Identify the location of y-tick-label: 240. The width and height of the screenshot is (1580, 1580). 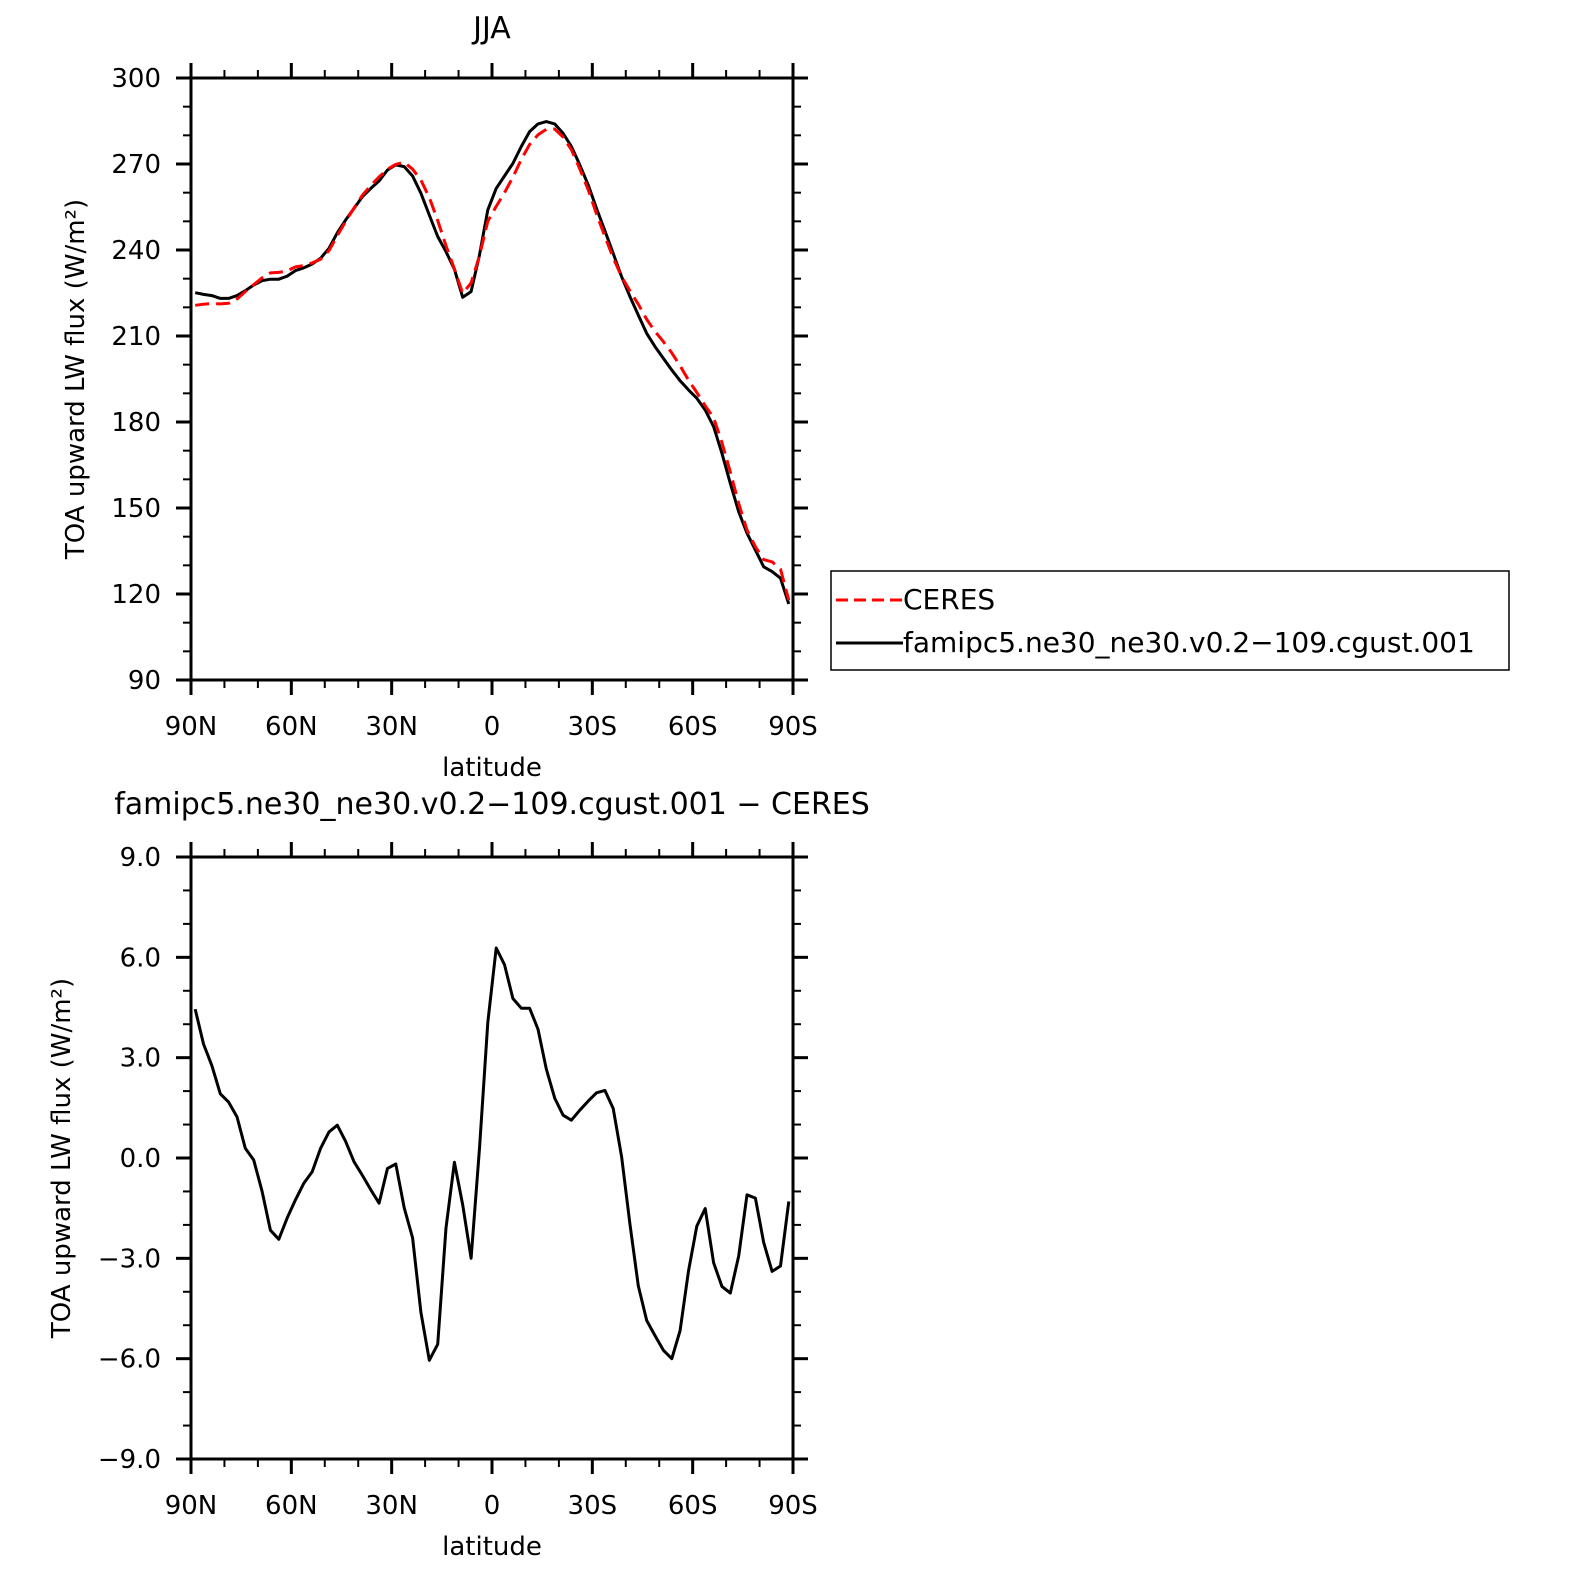
(136, 251).